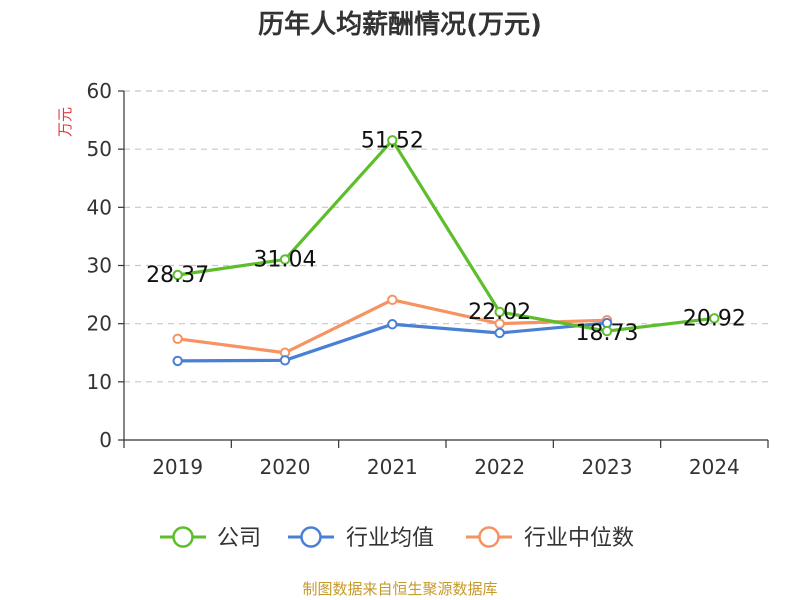 The image size is (800, 600). What do you see at coordinates (714, 467) in the screenshot?
I see `x-tick-label: 2024` at bounding box center [714, 467].